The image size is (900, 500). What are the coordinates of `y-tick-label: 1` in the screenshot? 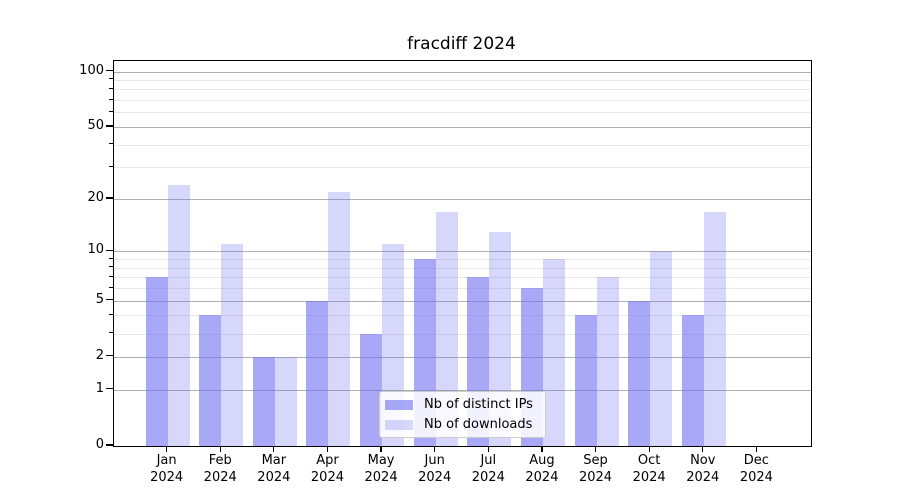 It's located at (99, 388).